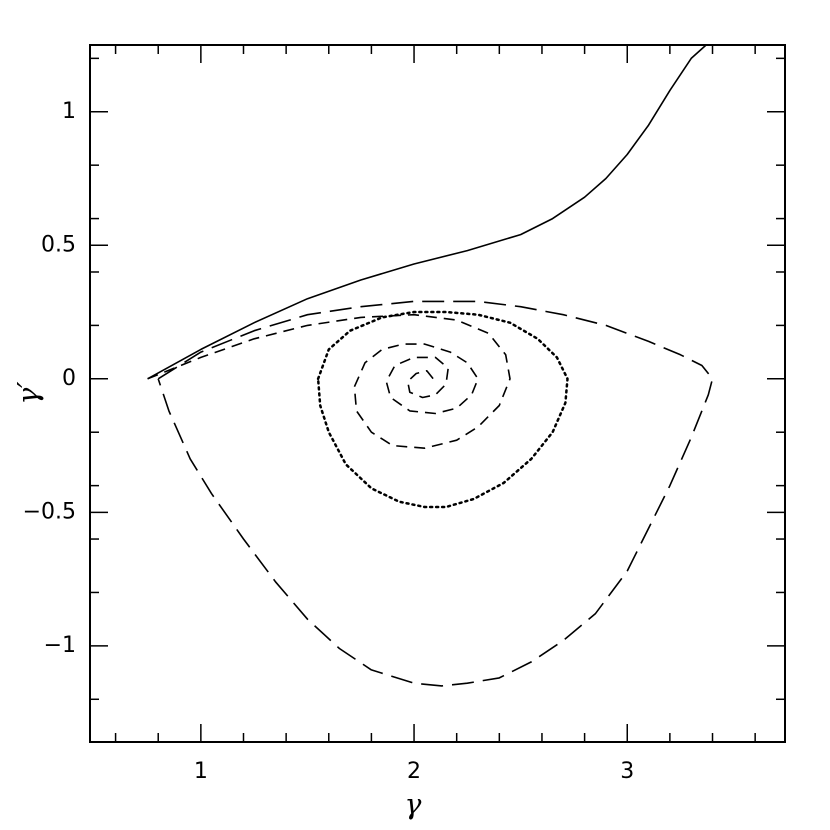 This screenshot has height=830, width=830. What do you see at coordinates (28, 393) in the screenshot?
I see `y-axis-label: γ′` at bounding box center [28, 393].